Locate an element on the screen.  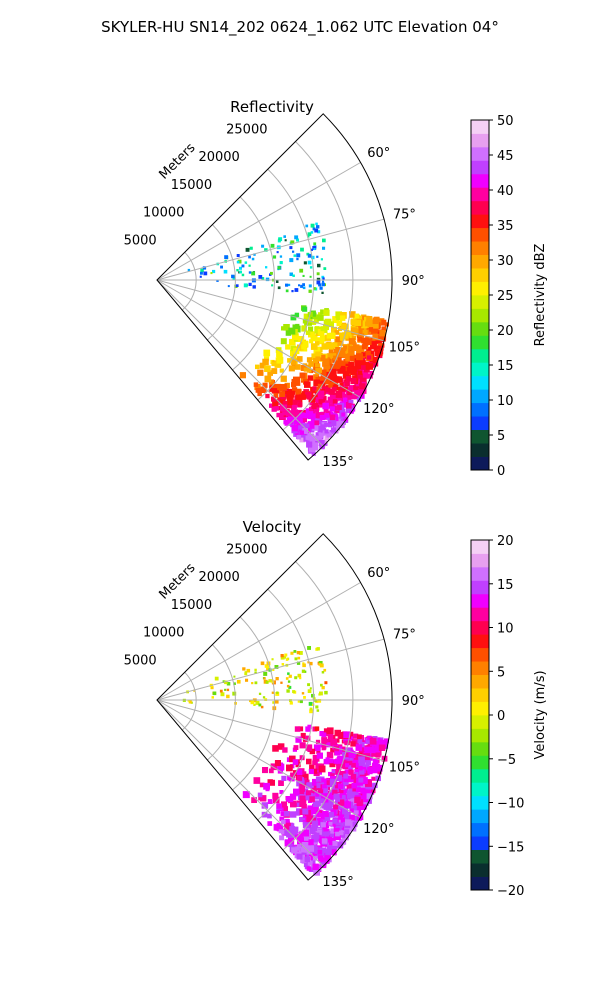
range-axis-label: Meters is located at coordinates (178, 581).